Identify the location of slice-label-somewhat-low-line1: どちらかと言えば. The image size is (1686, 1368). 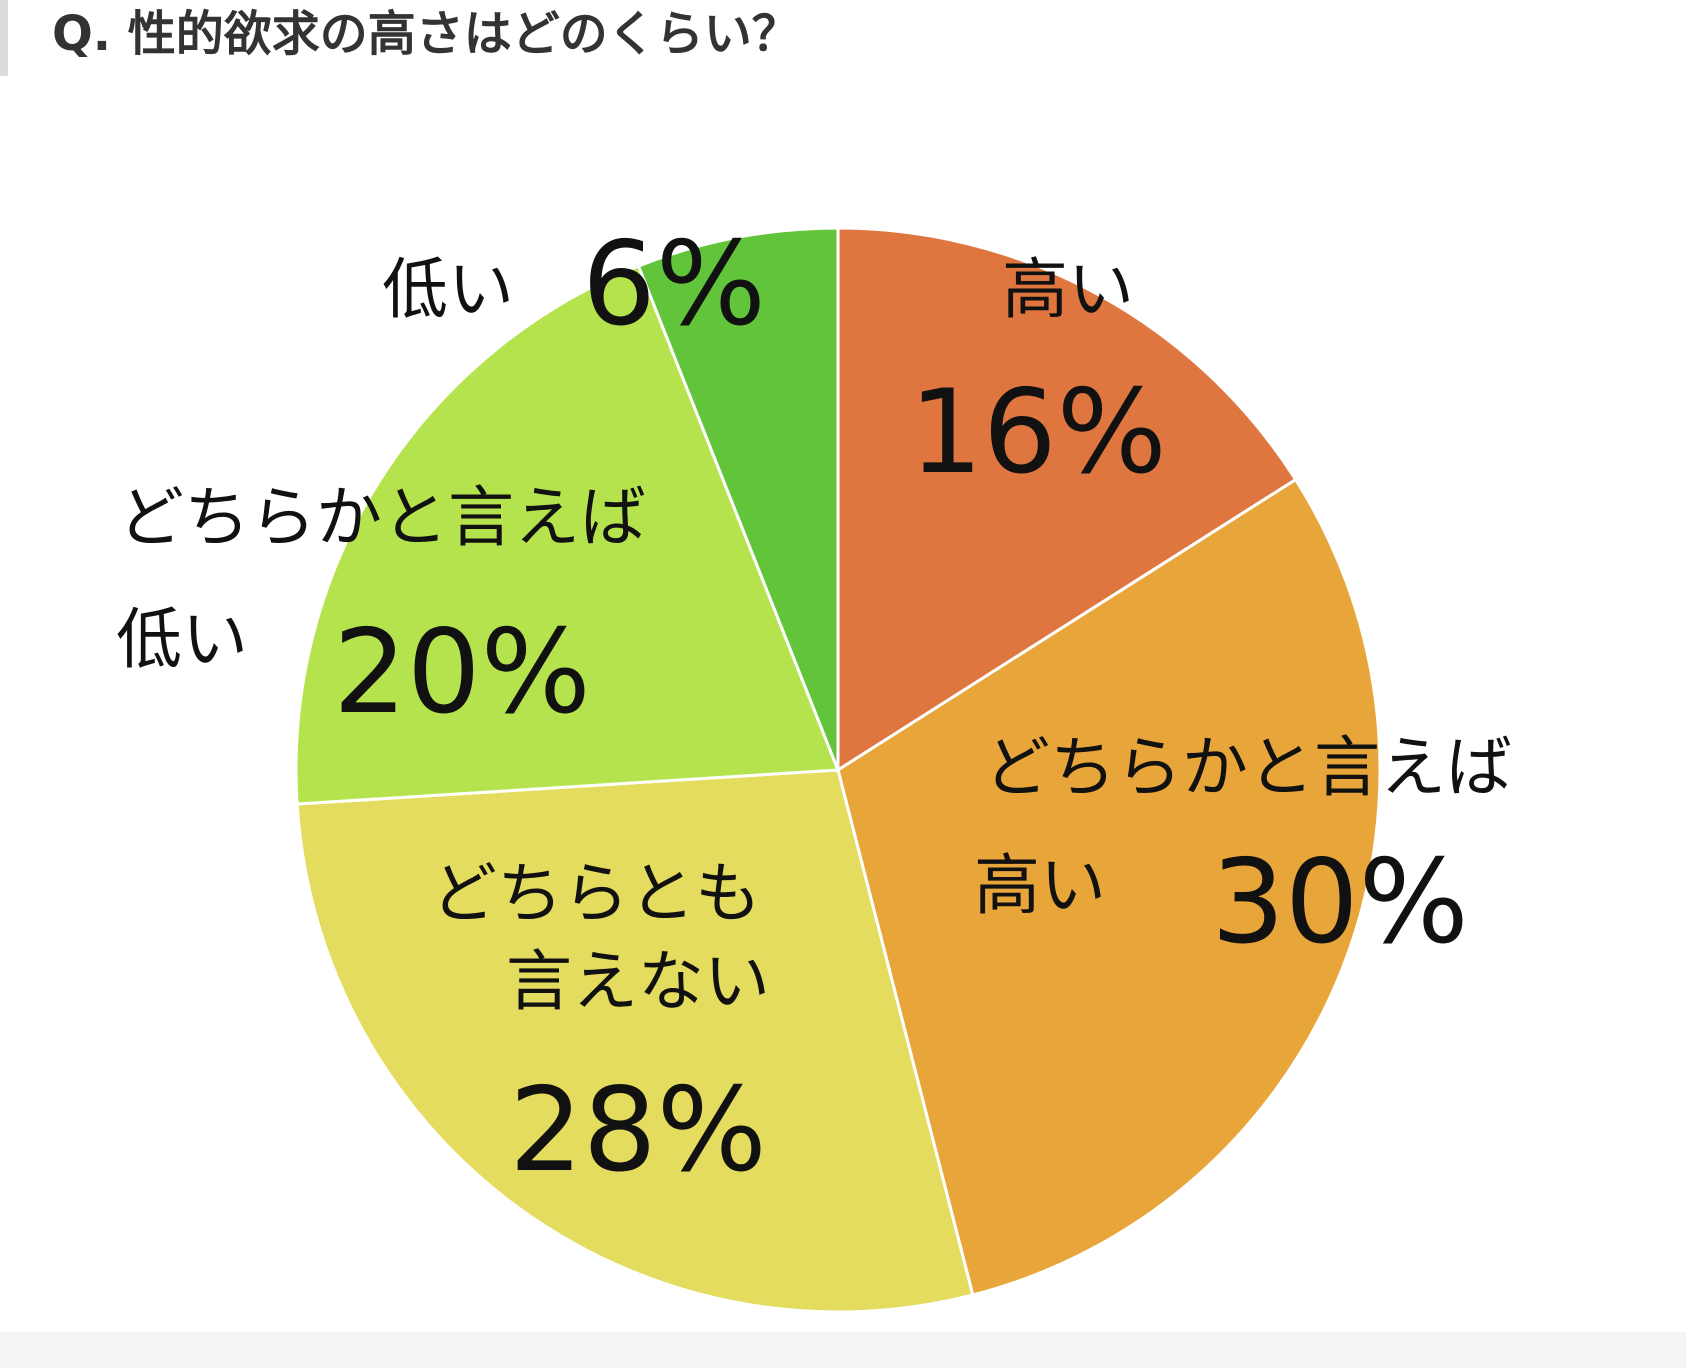
(382, 517).